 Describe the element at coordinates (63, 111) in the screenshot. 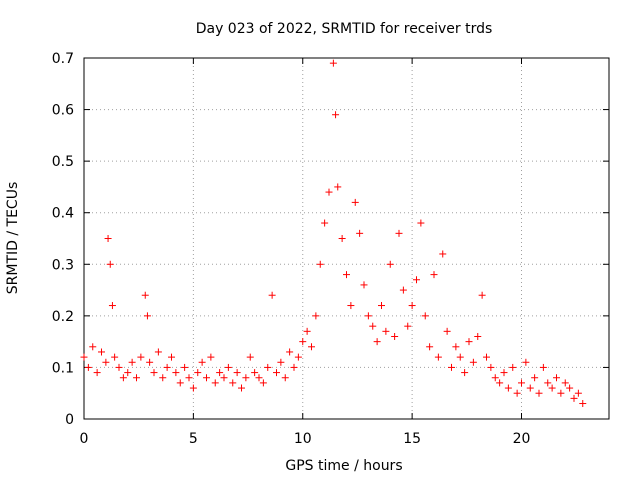

I see `y-tick-label: 0.6` at that location.